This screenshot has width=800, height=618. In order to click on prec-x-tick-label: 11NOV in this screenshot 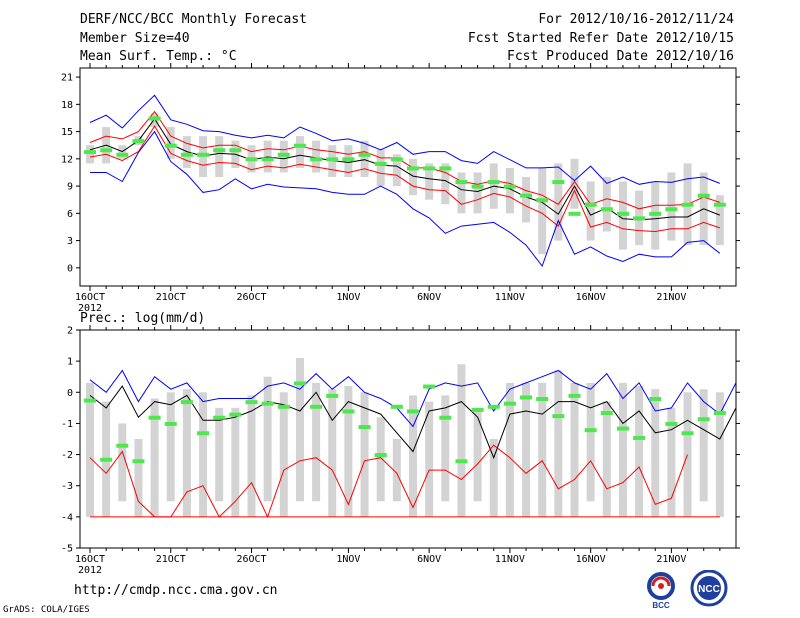, I will do `click(510, 559)`.